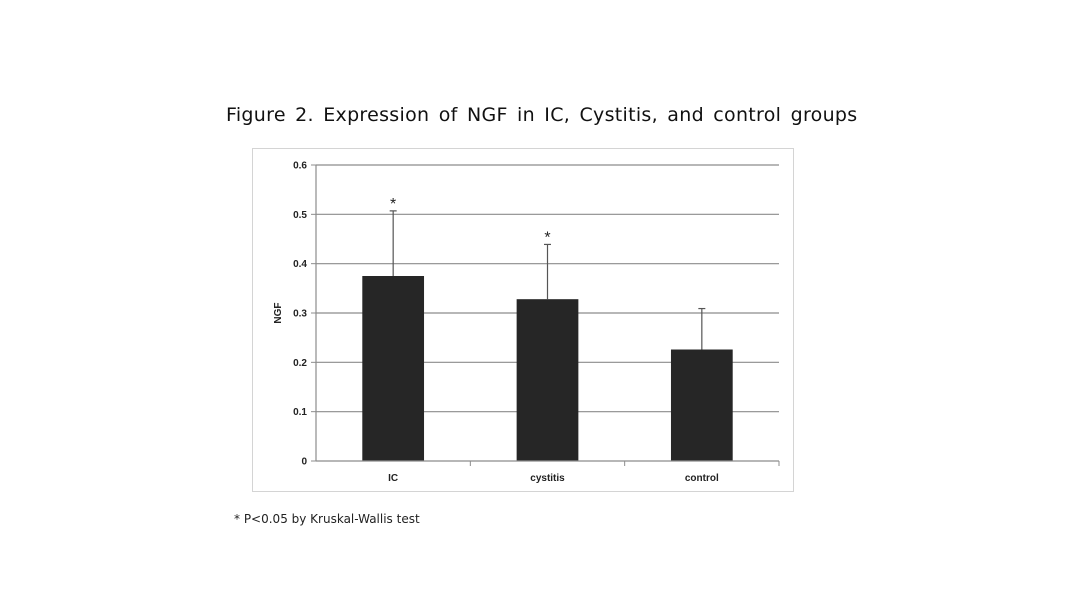 The width and height of the screenshot is (1080, 607). I want to click on y-tick-label: 0, so click(304, 462).